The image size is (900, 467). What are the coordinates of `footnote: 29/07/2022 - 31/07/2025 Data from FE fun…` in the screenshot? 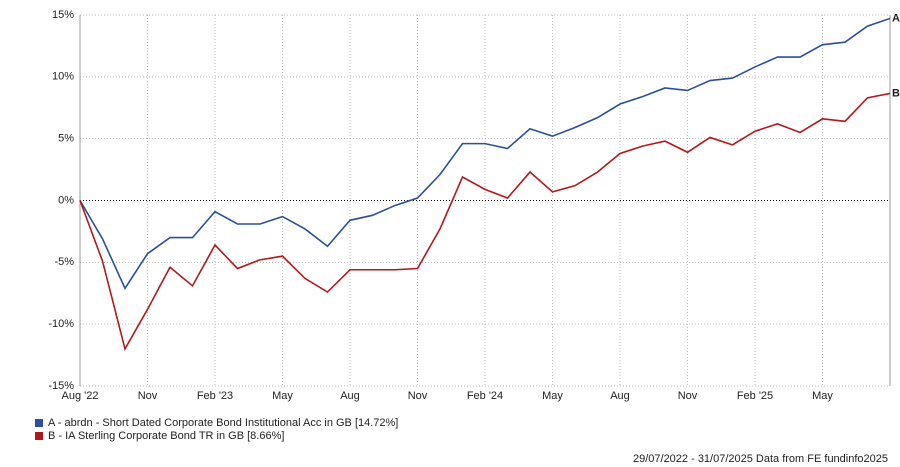 It's located at (760, 459).